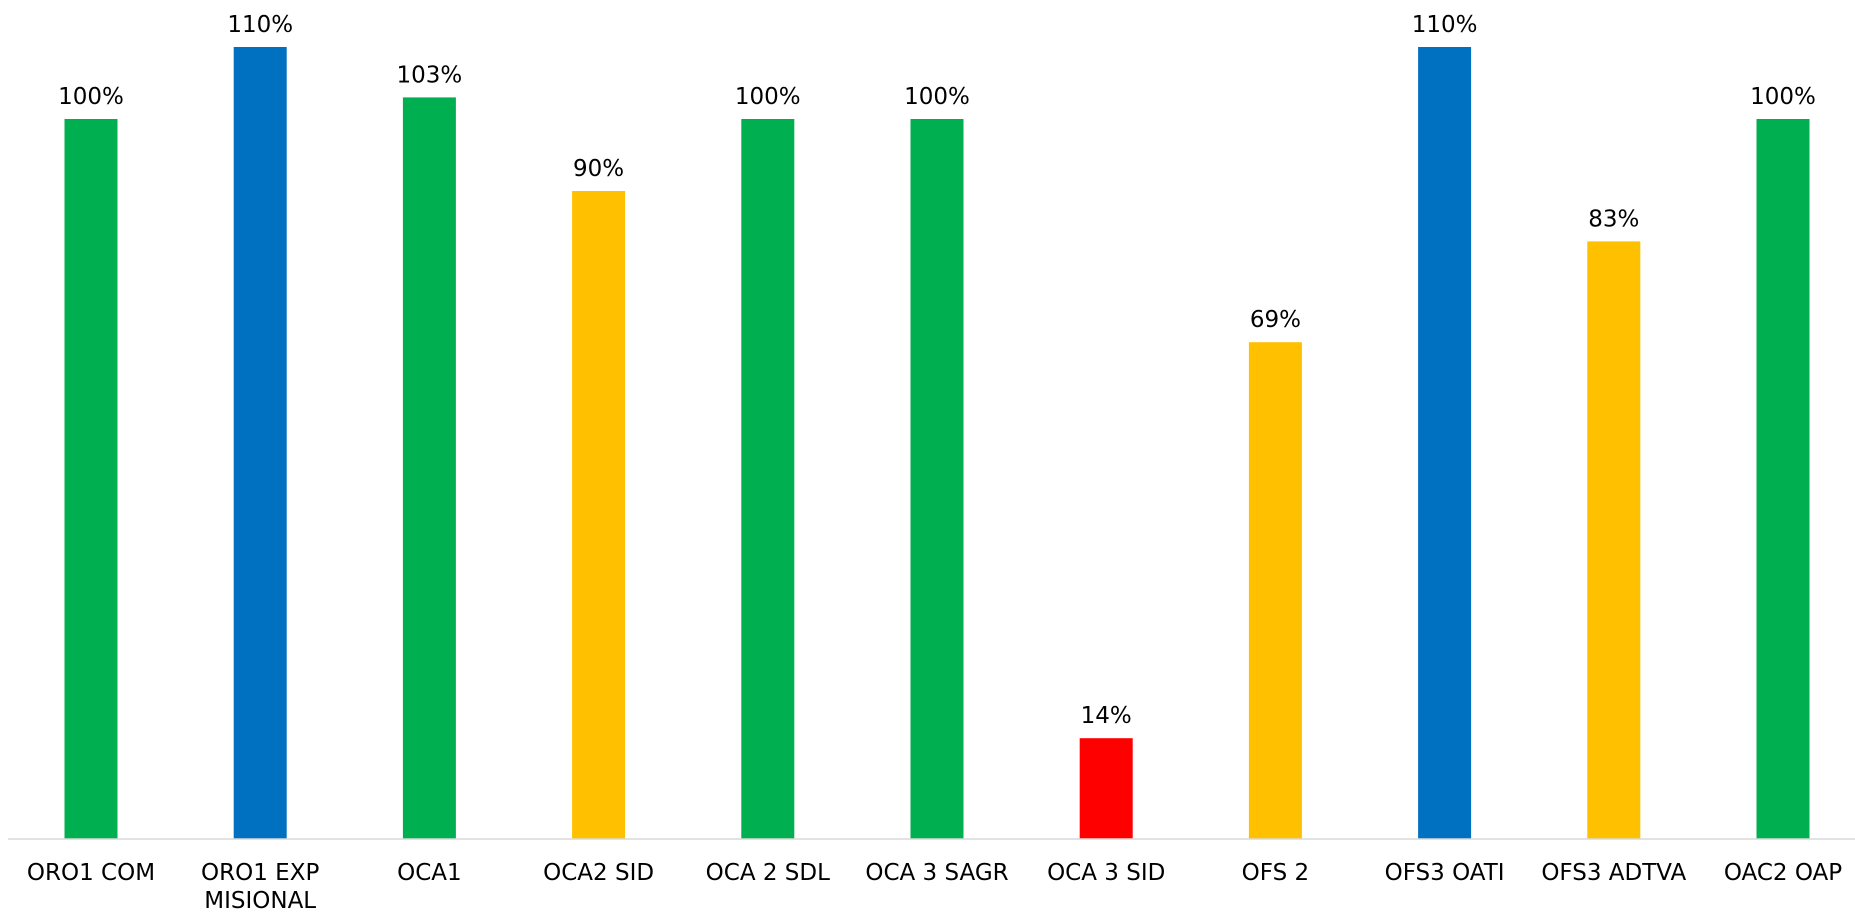  What do you see at coordinates (1275, 320) in the screenshot?
I see `value-label-7: 69%` at bounding box center [1275, 320].